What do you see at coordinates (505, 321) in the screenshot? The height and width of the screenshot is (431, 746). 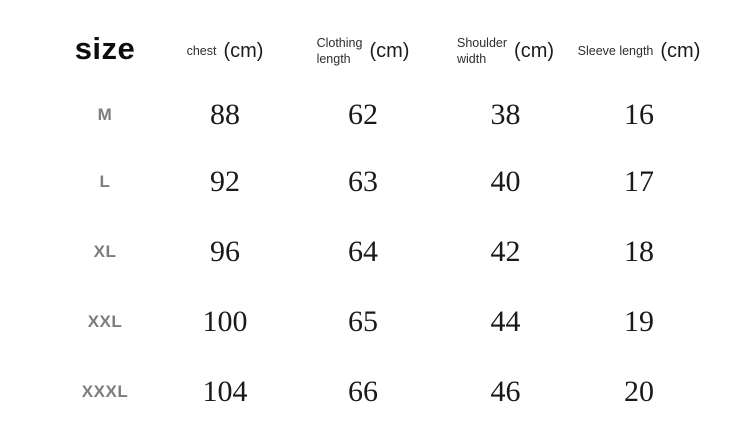 I see `cell-shoulder-width: 44` at bounding box center [505, 321].